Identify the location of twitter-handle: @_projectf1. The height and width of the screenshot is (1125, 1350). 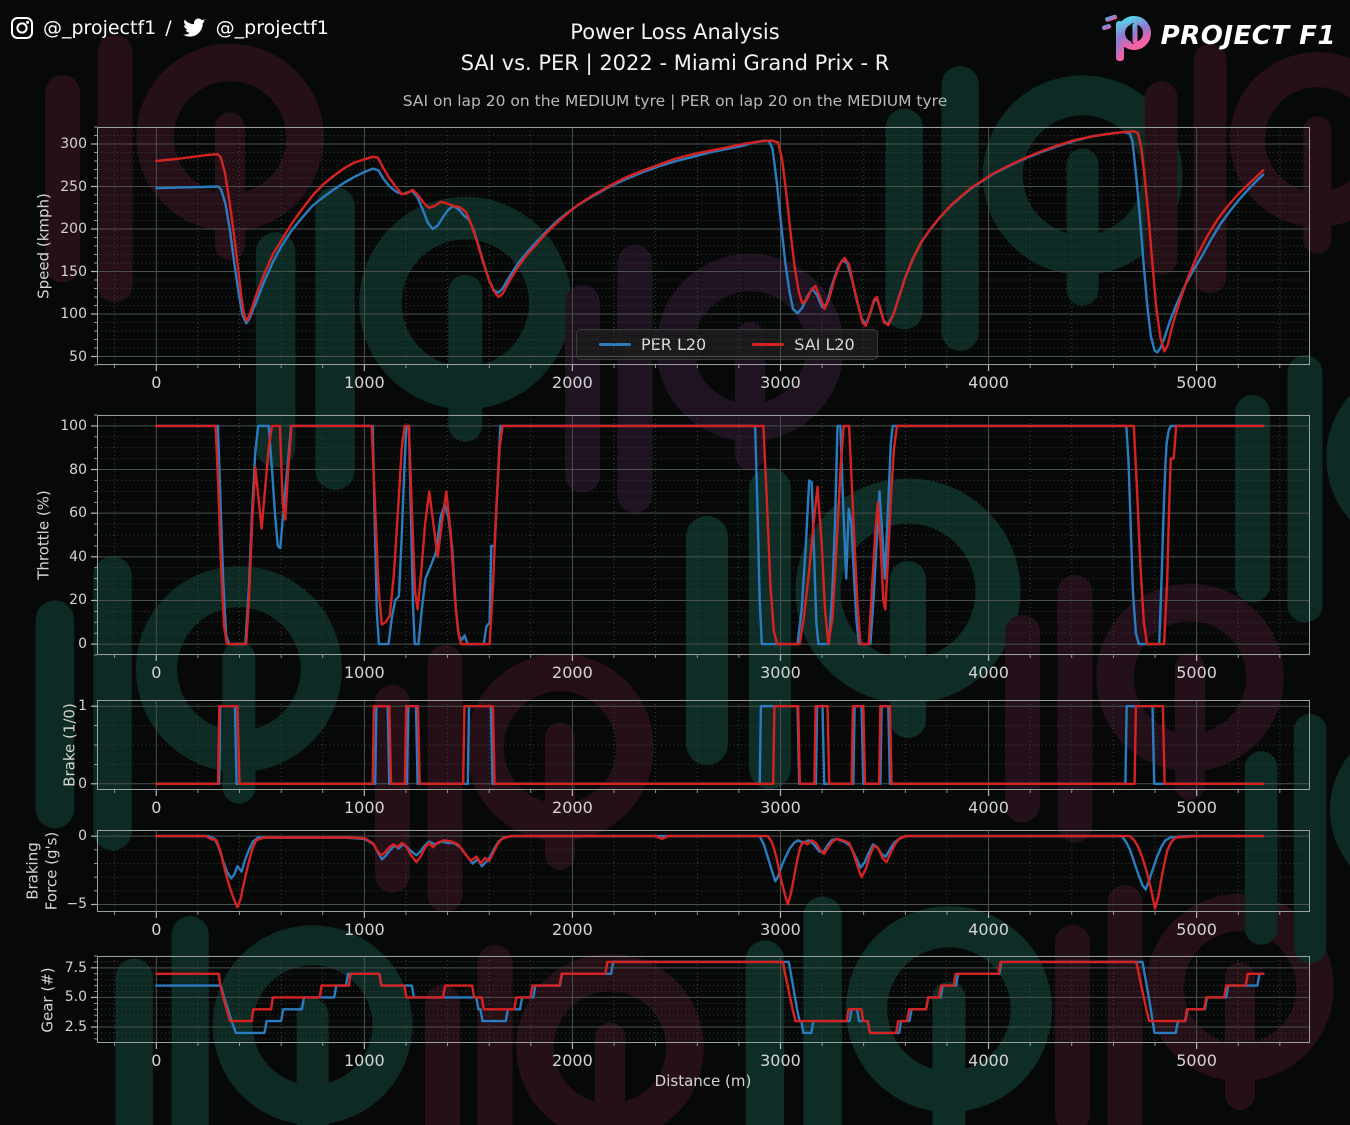
(272, 28).